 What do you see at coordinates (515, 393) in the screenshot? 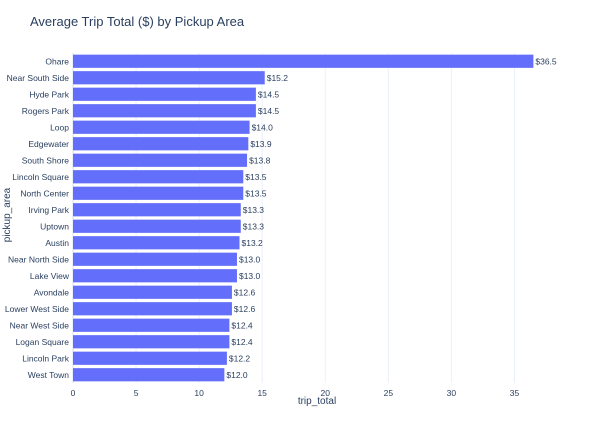
I see `x-tick-label: 35` at bounding box center [515, 393].